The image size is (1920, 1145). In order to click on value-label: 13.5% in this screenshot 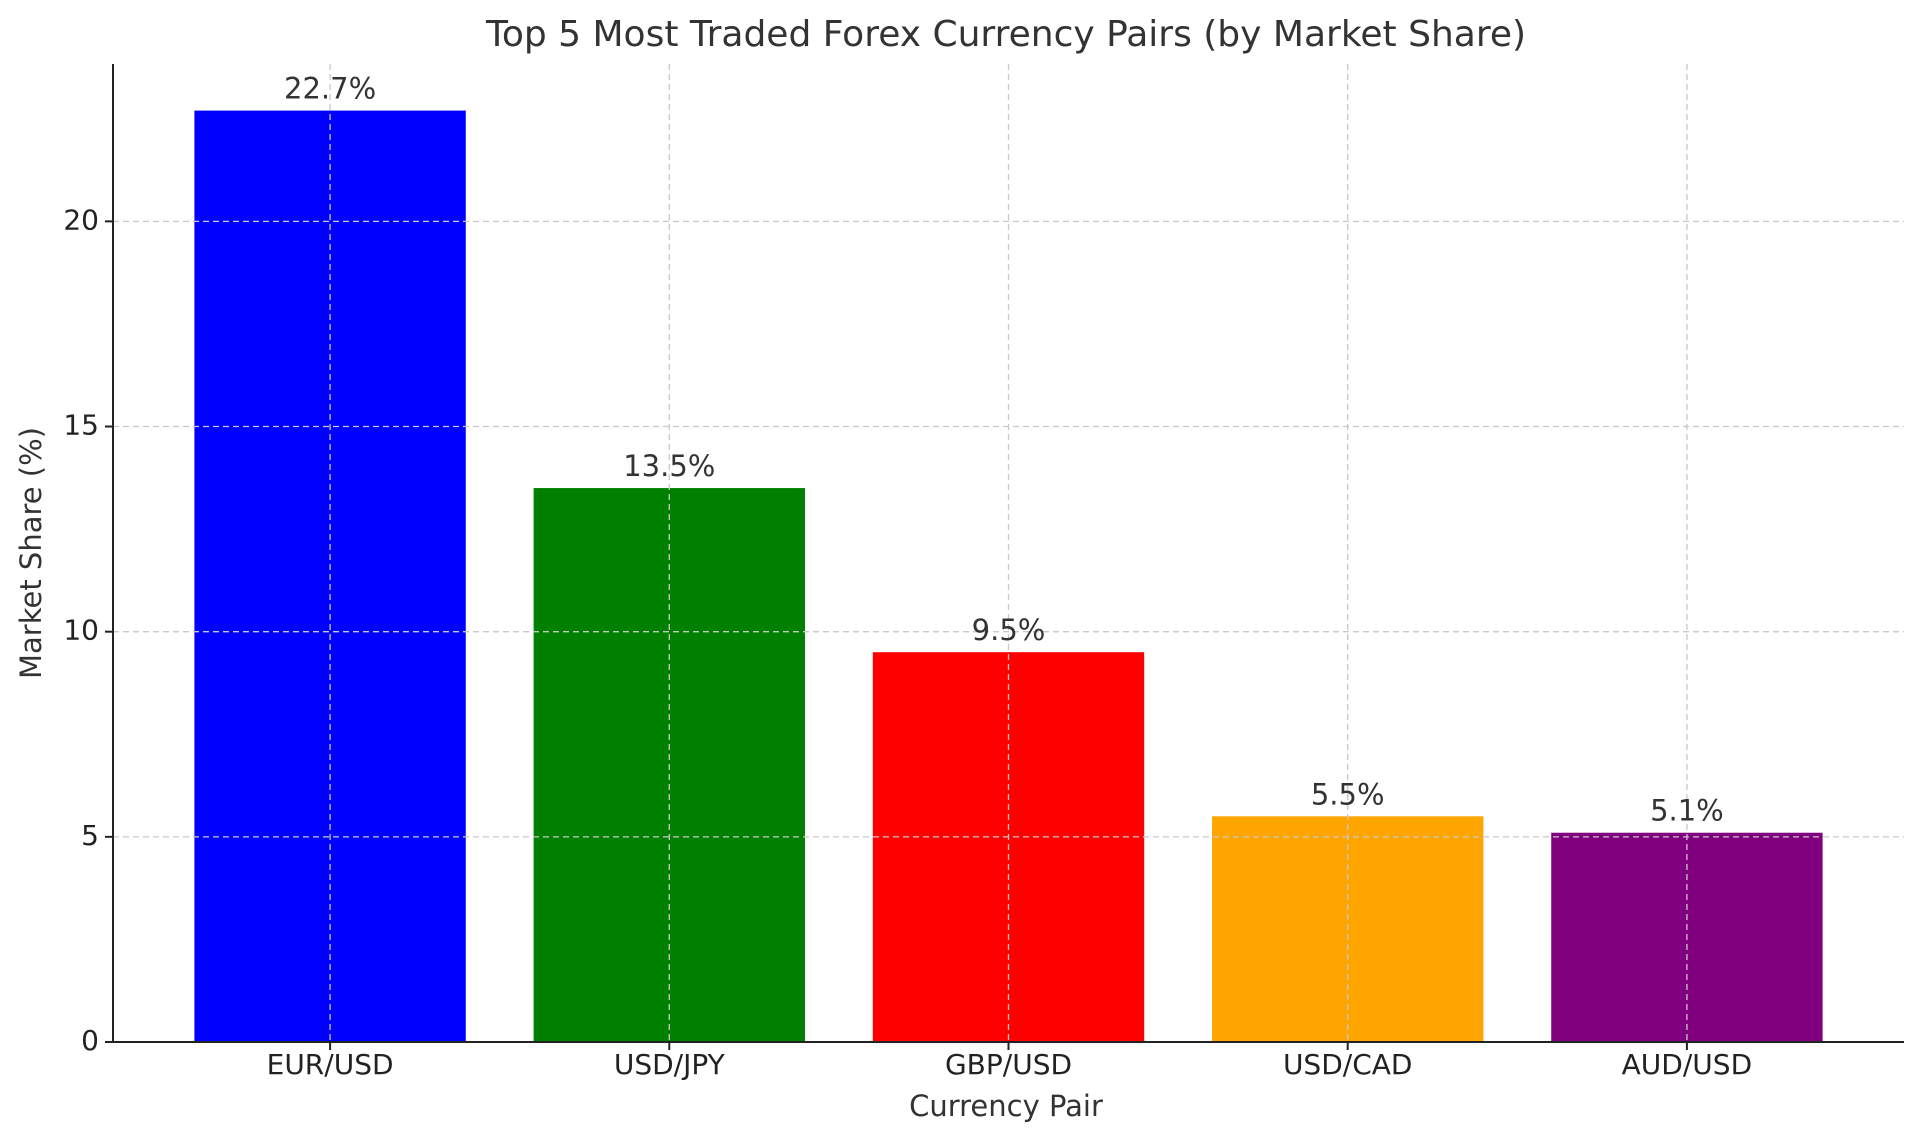, I will do `click(669, 466)`.